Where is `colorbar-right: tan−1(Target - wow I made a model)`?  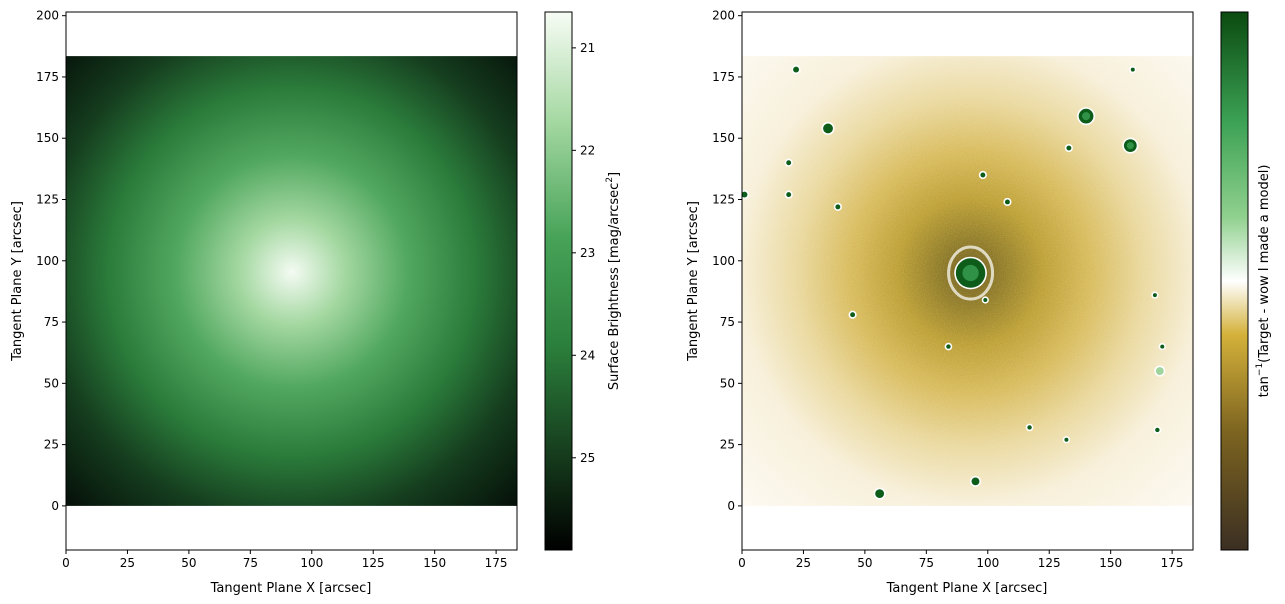
colorbar-right: tan−1(Target - wow I made a model) is located at coordinates (1246, 281).